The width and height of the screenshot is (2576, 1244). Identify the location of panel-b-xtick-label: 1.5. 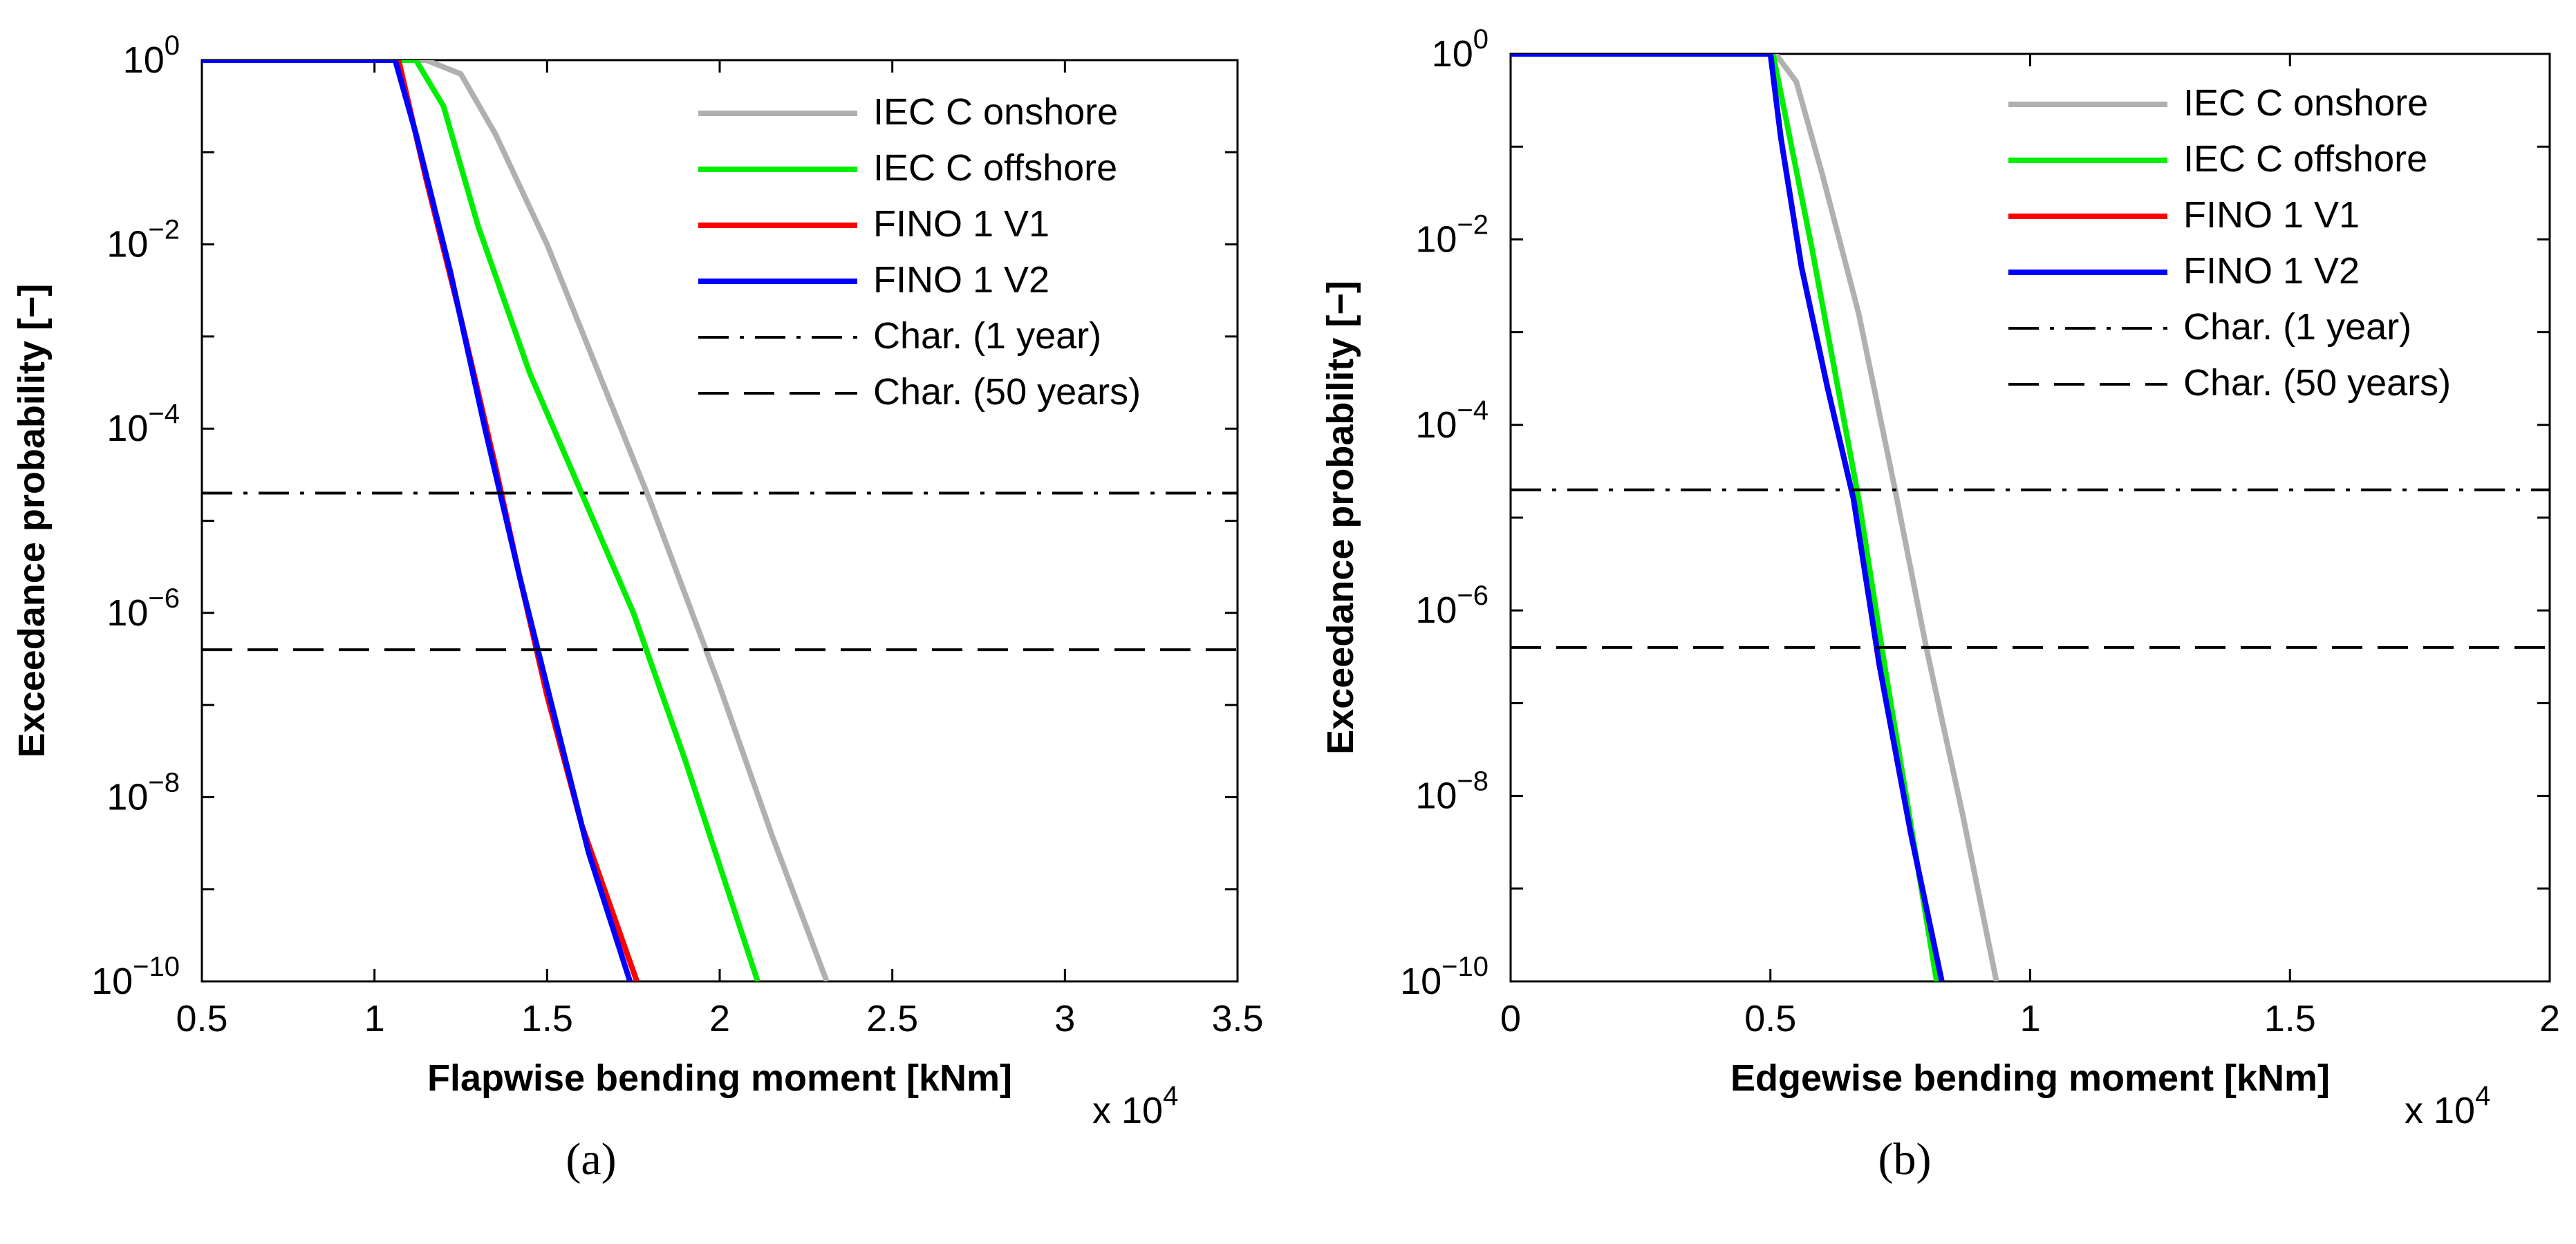
(2290, 1018).